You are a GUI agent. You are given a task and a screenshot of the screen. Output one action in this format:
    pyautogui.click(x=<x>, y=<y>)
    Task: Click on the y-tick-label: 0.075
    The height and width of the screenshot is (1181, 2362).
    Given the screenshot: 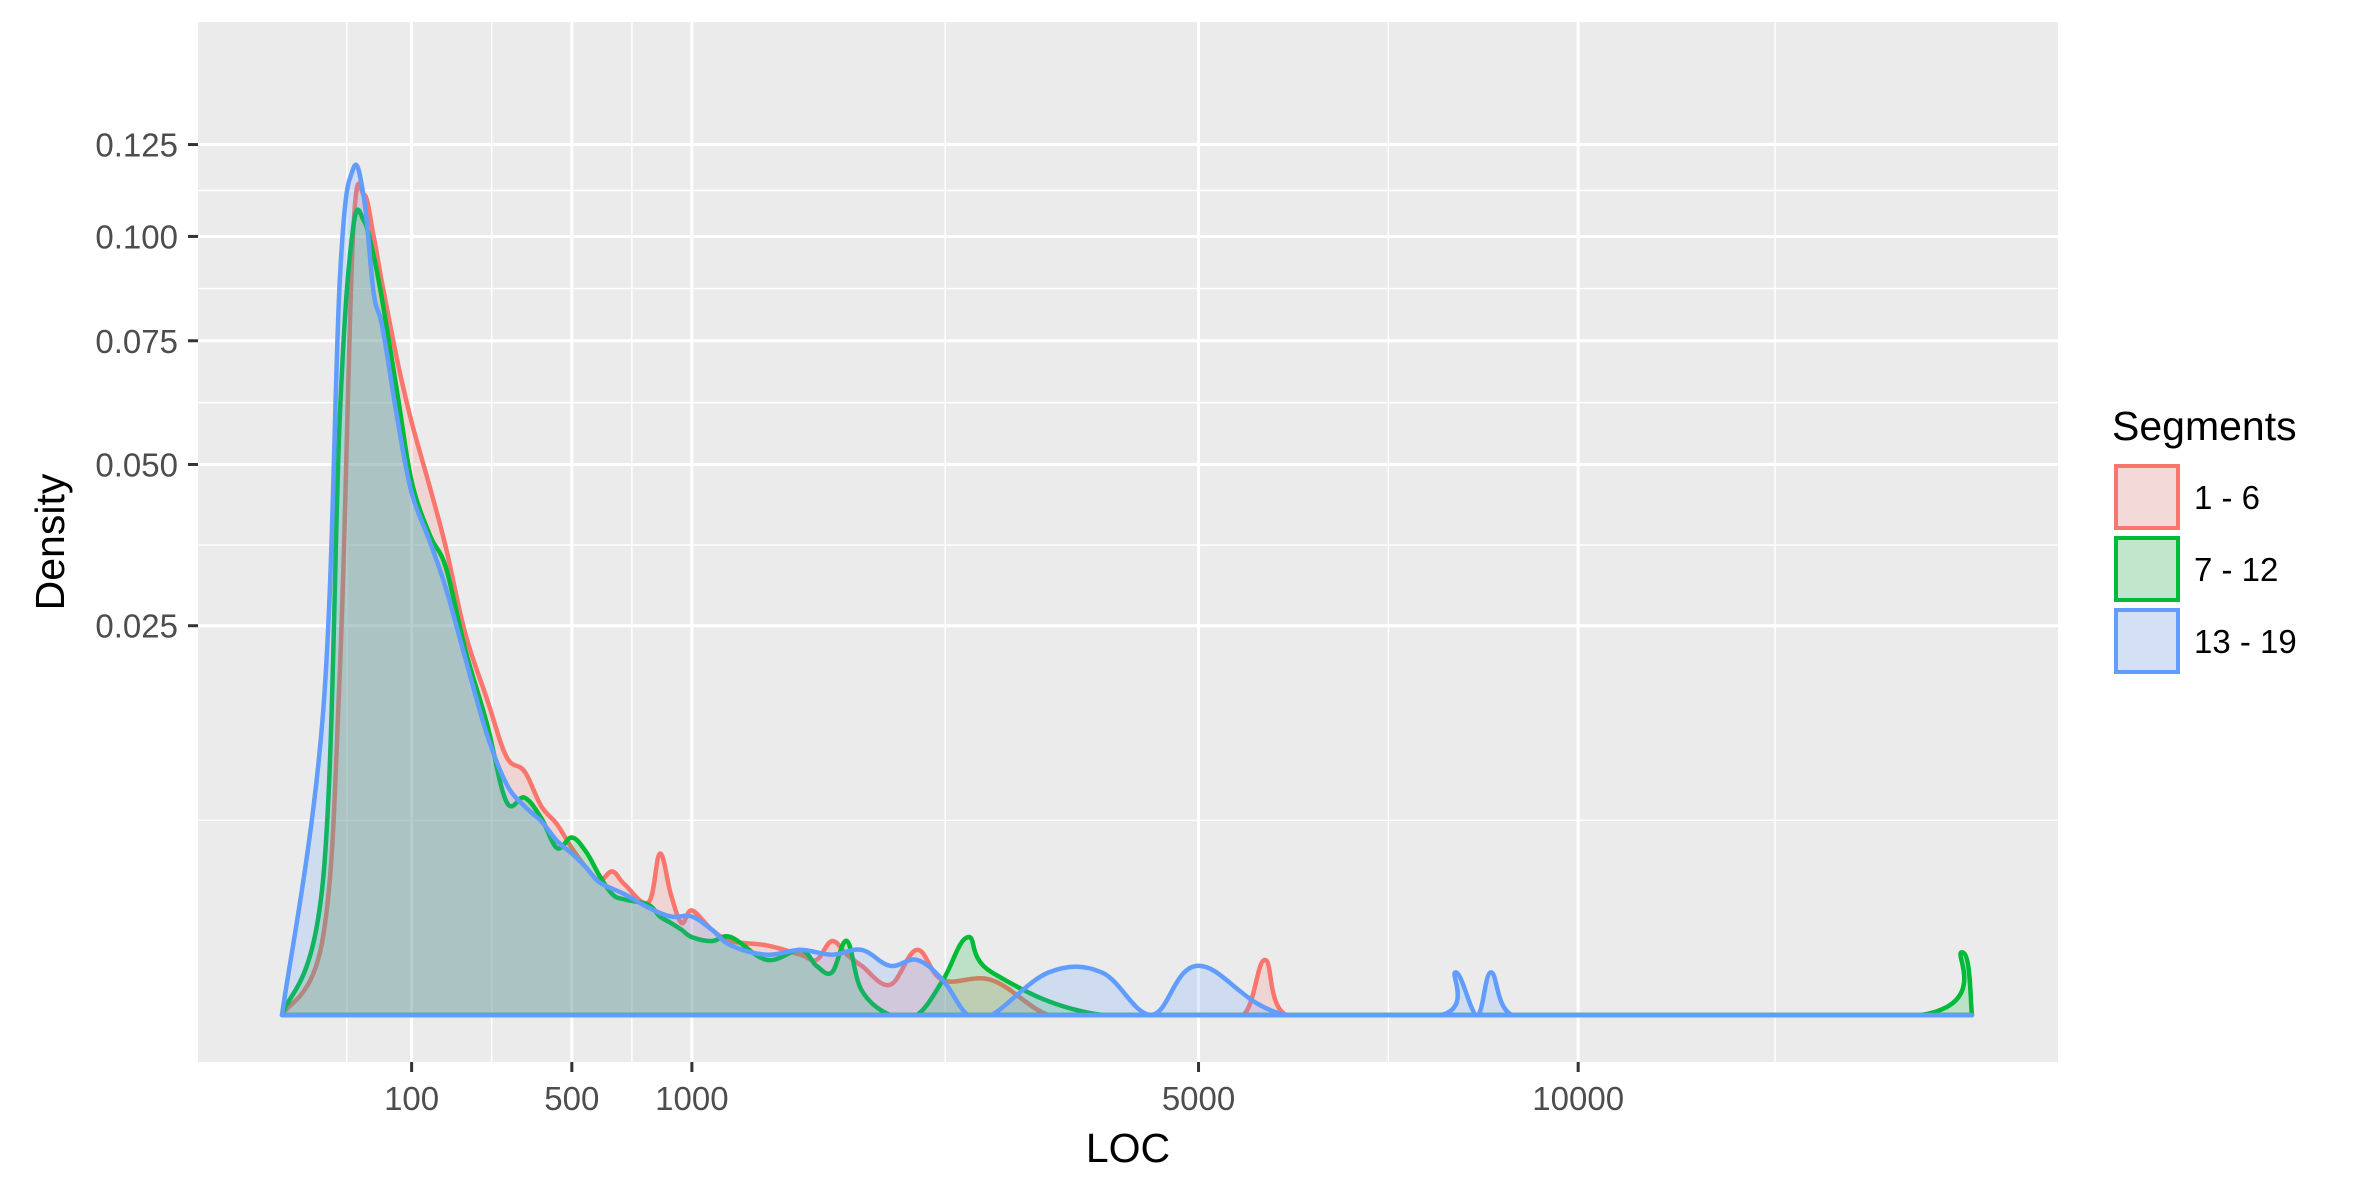 What is the action you would take?
    pyautogui.click(x=136, y=341)
    